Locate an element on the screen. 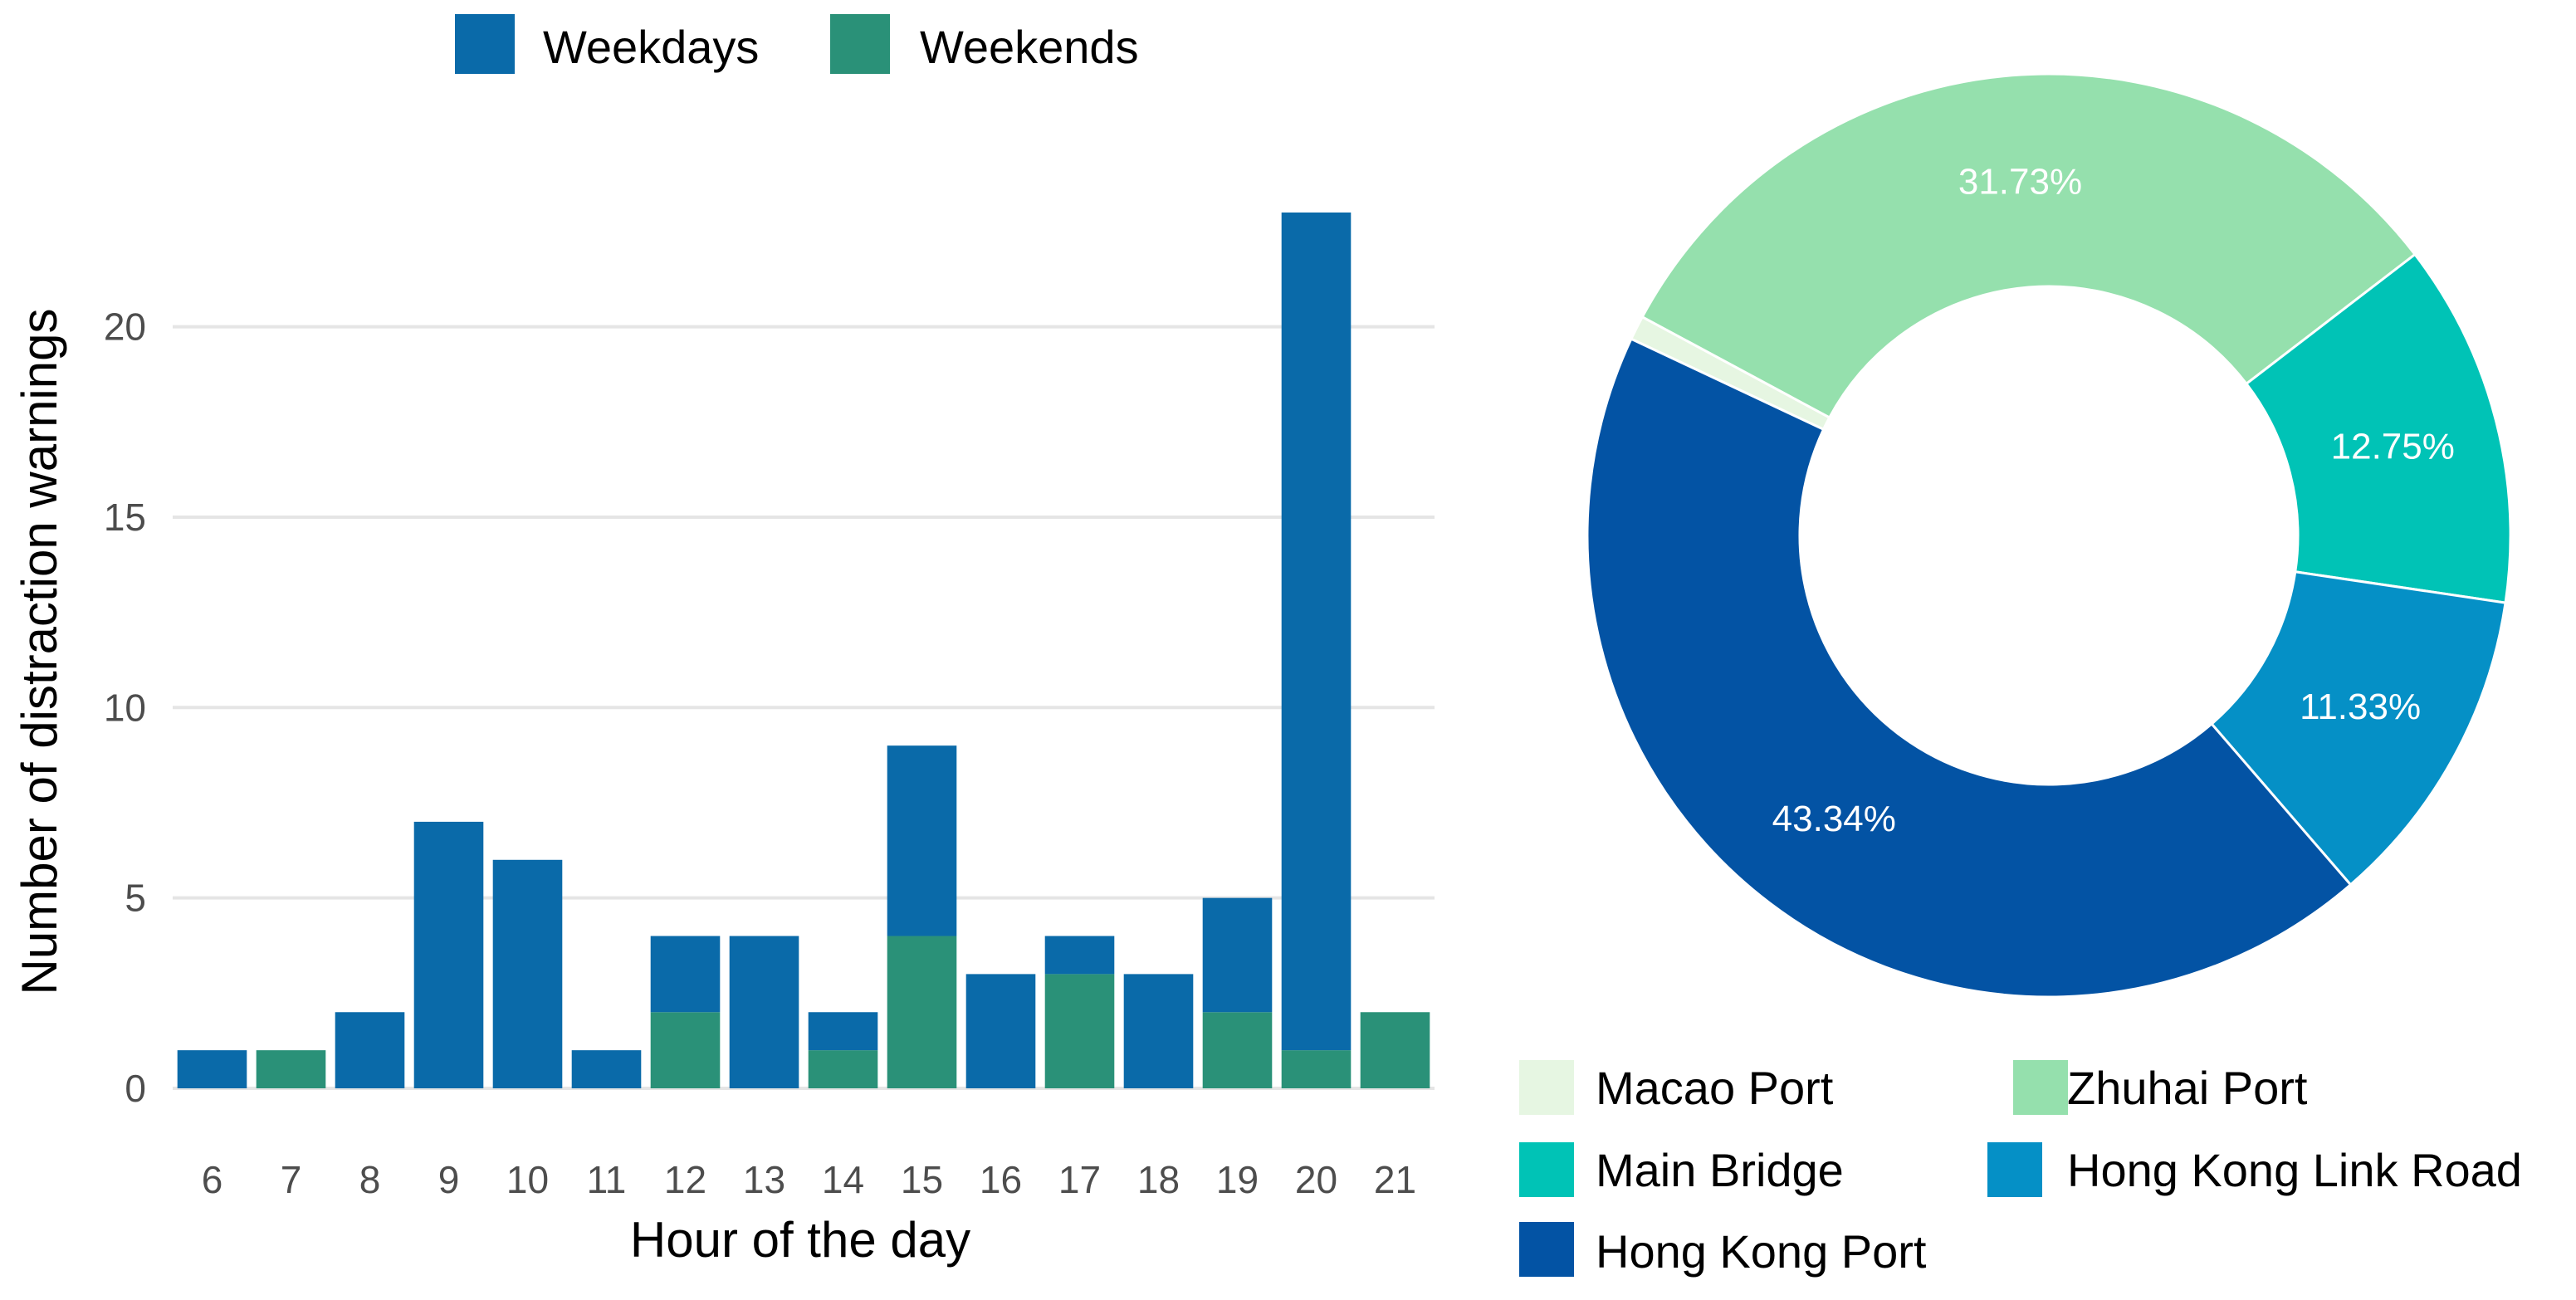 This screenshot has width=2576, height=1300. y-tick-label: 0 is located at coordinates (135, 1088).